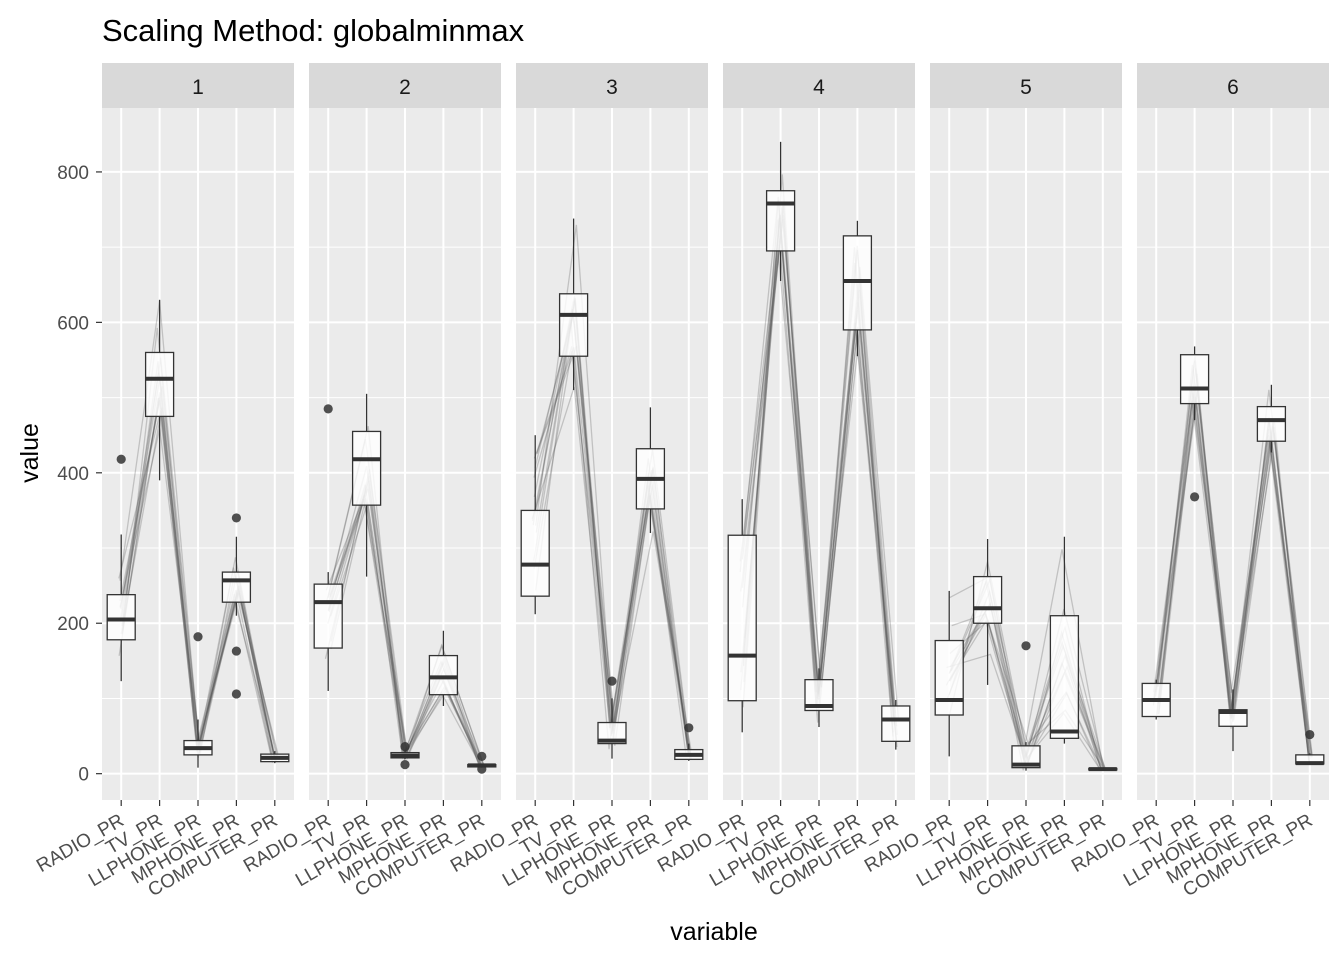 This screenshot has height=965, width=1344. What do you see at coordinates (73, 323) in the screenshot?
I see `y-tick-label-600: 600` at bounding box center [73, 323].